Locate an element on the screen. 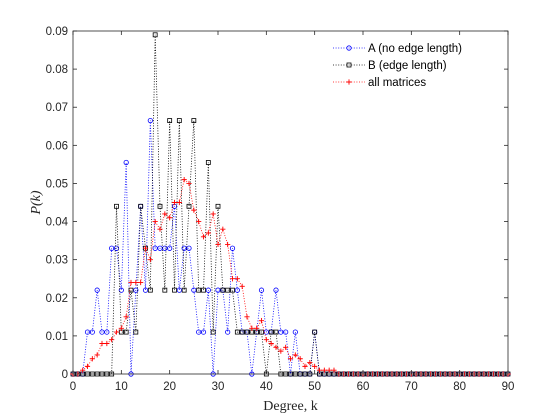  x-tick-label: 70 is located at coordinates (411, 387).